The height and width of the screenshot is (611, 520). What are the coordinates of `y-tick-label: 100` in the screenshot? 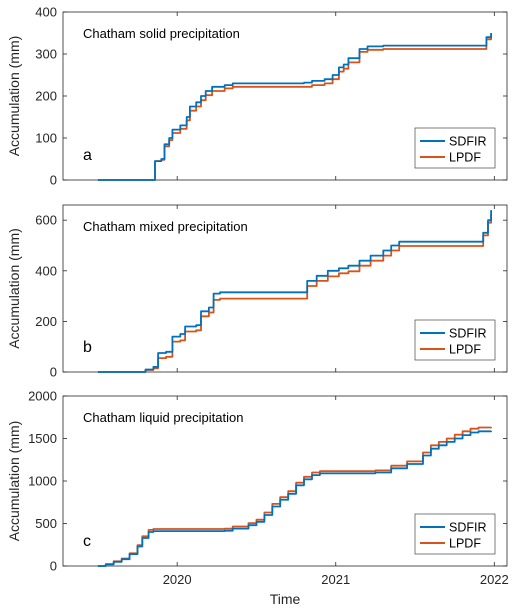 It's located at (46, 138).